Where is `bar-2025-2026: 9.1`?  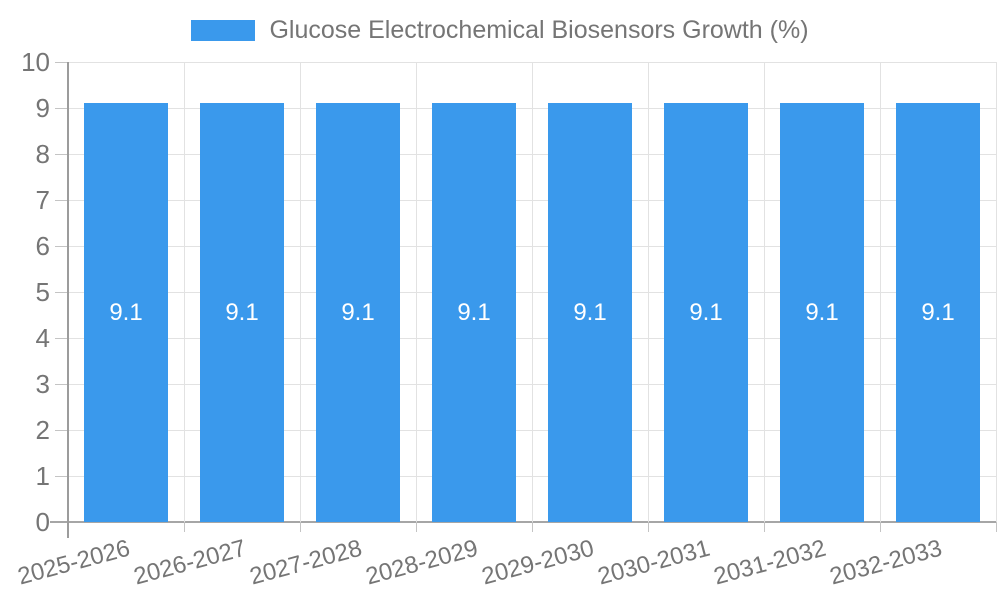 bar-2025-2026: 9.1 is located at coordinates (126, 312).